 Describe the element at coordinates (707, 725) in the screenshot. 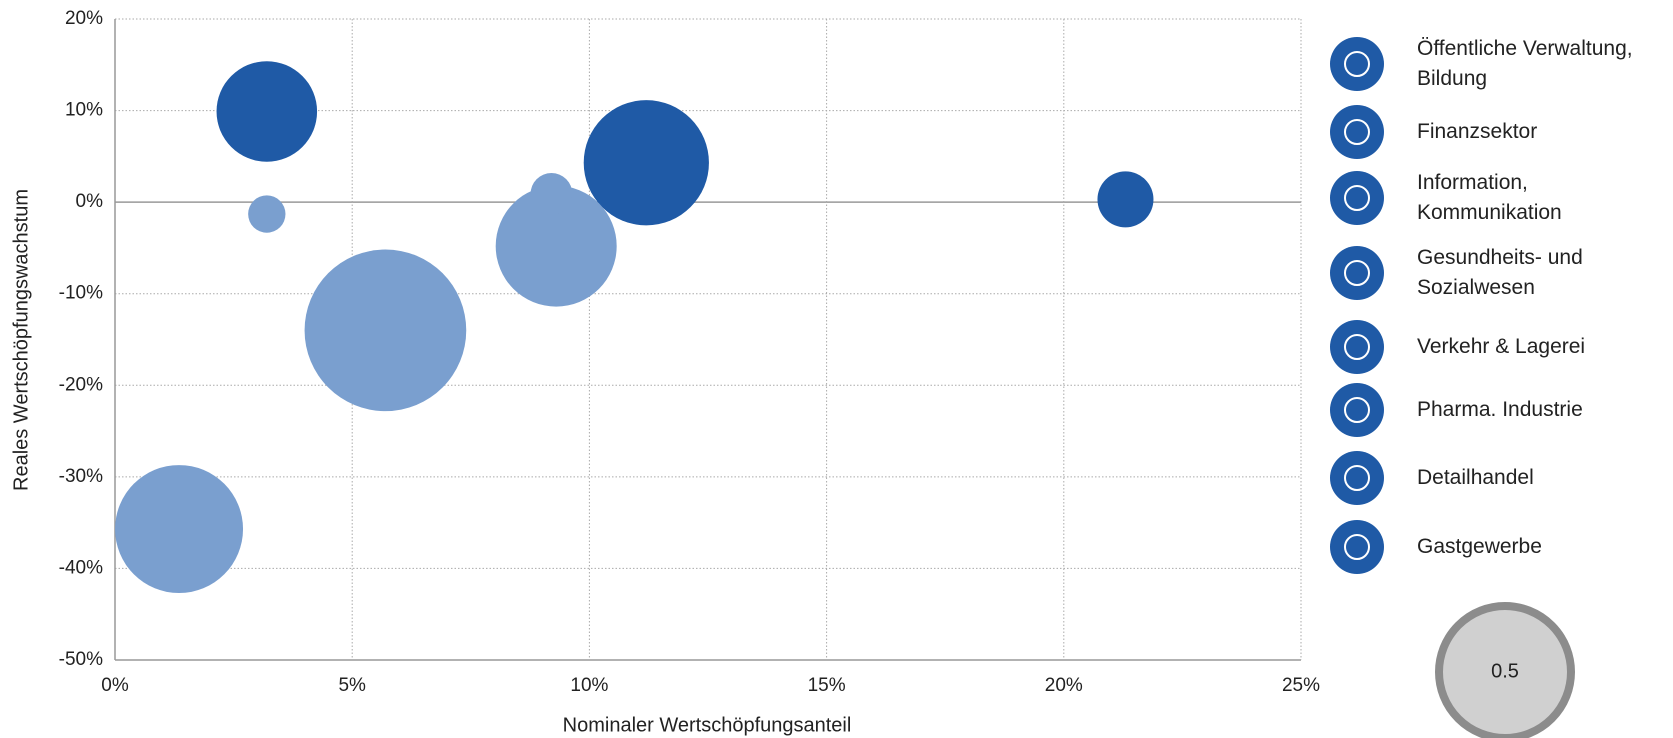

I see `x-axis-title: Nominaler Wertschöpfungsanteil` at that location.